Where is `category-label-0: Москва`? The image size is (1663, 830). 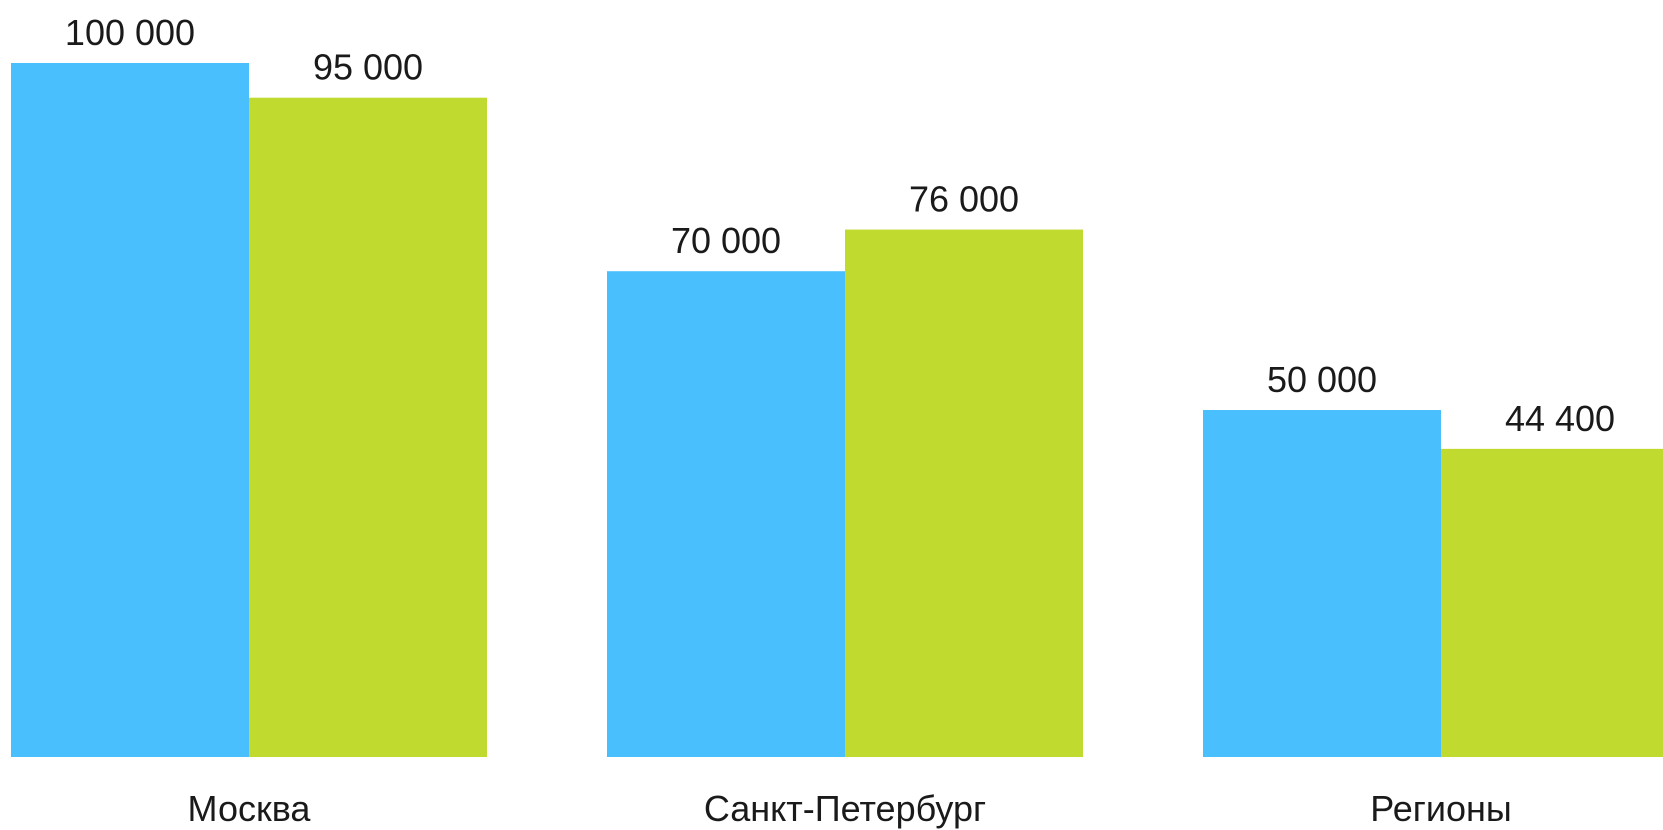 category-label-0: Москва is located at coordinates (250, 808).